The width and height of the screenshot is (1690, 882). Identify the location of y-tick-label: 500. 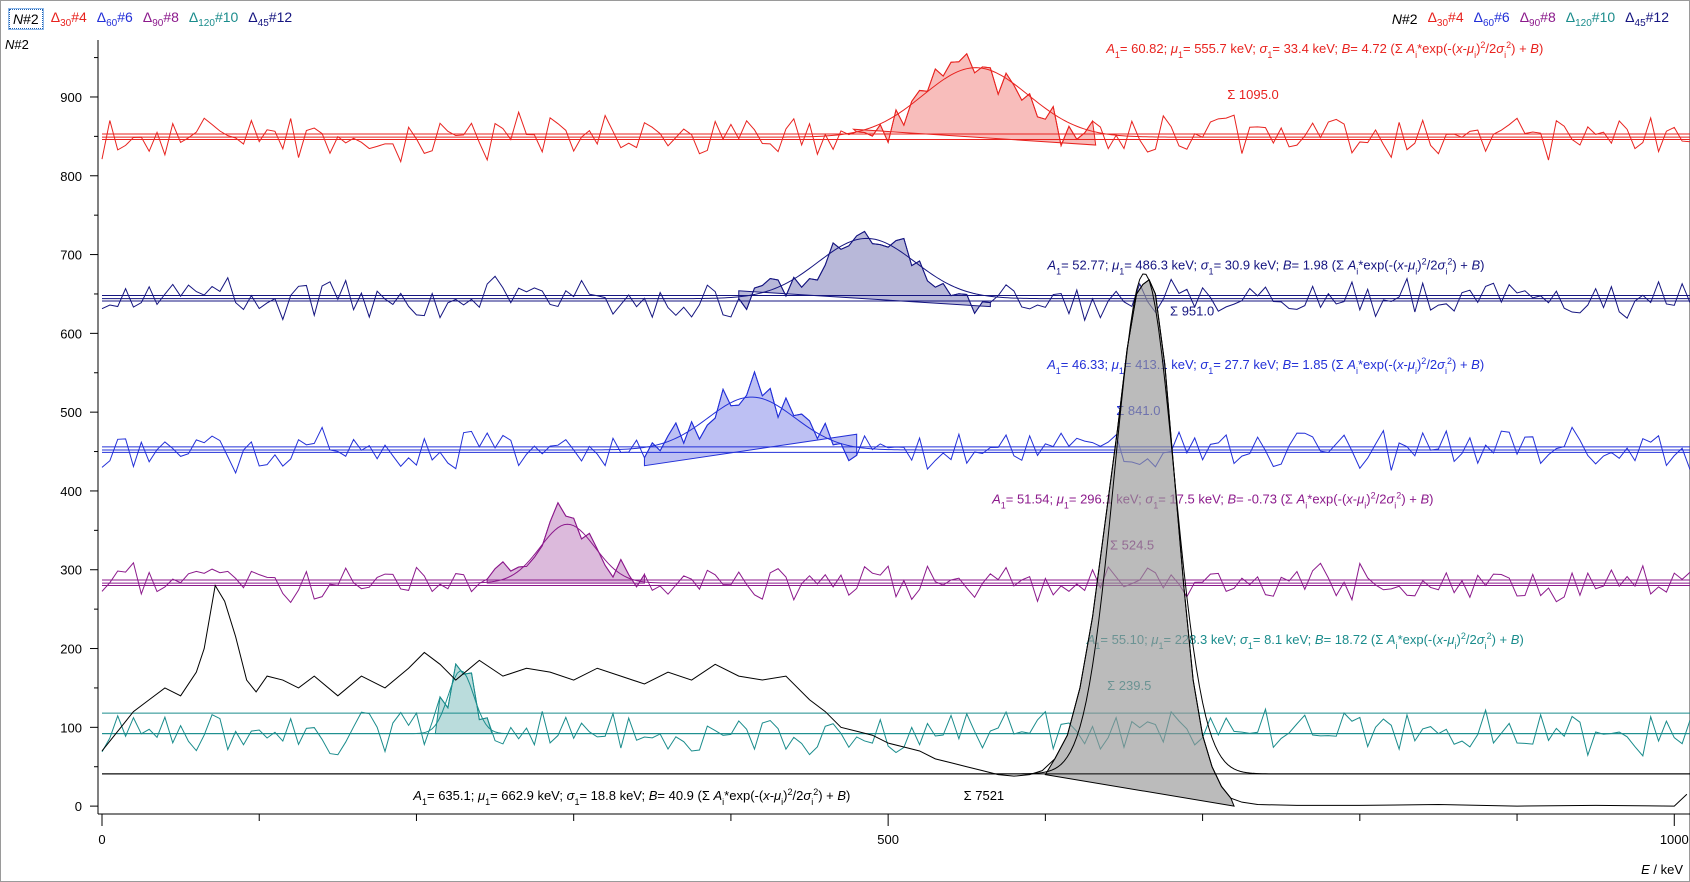
(71, 412).